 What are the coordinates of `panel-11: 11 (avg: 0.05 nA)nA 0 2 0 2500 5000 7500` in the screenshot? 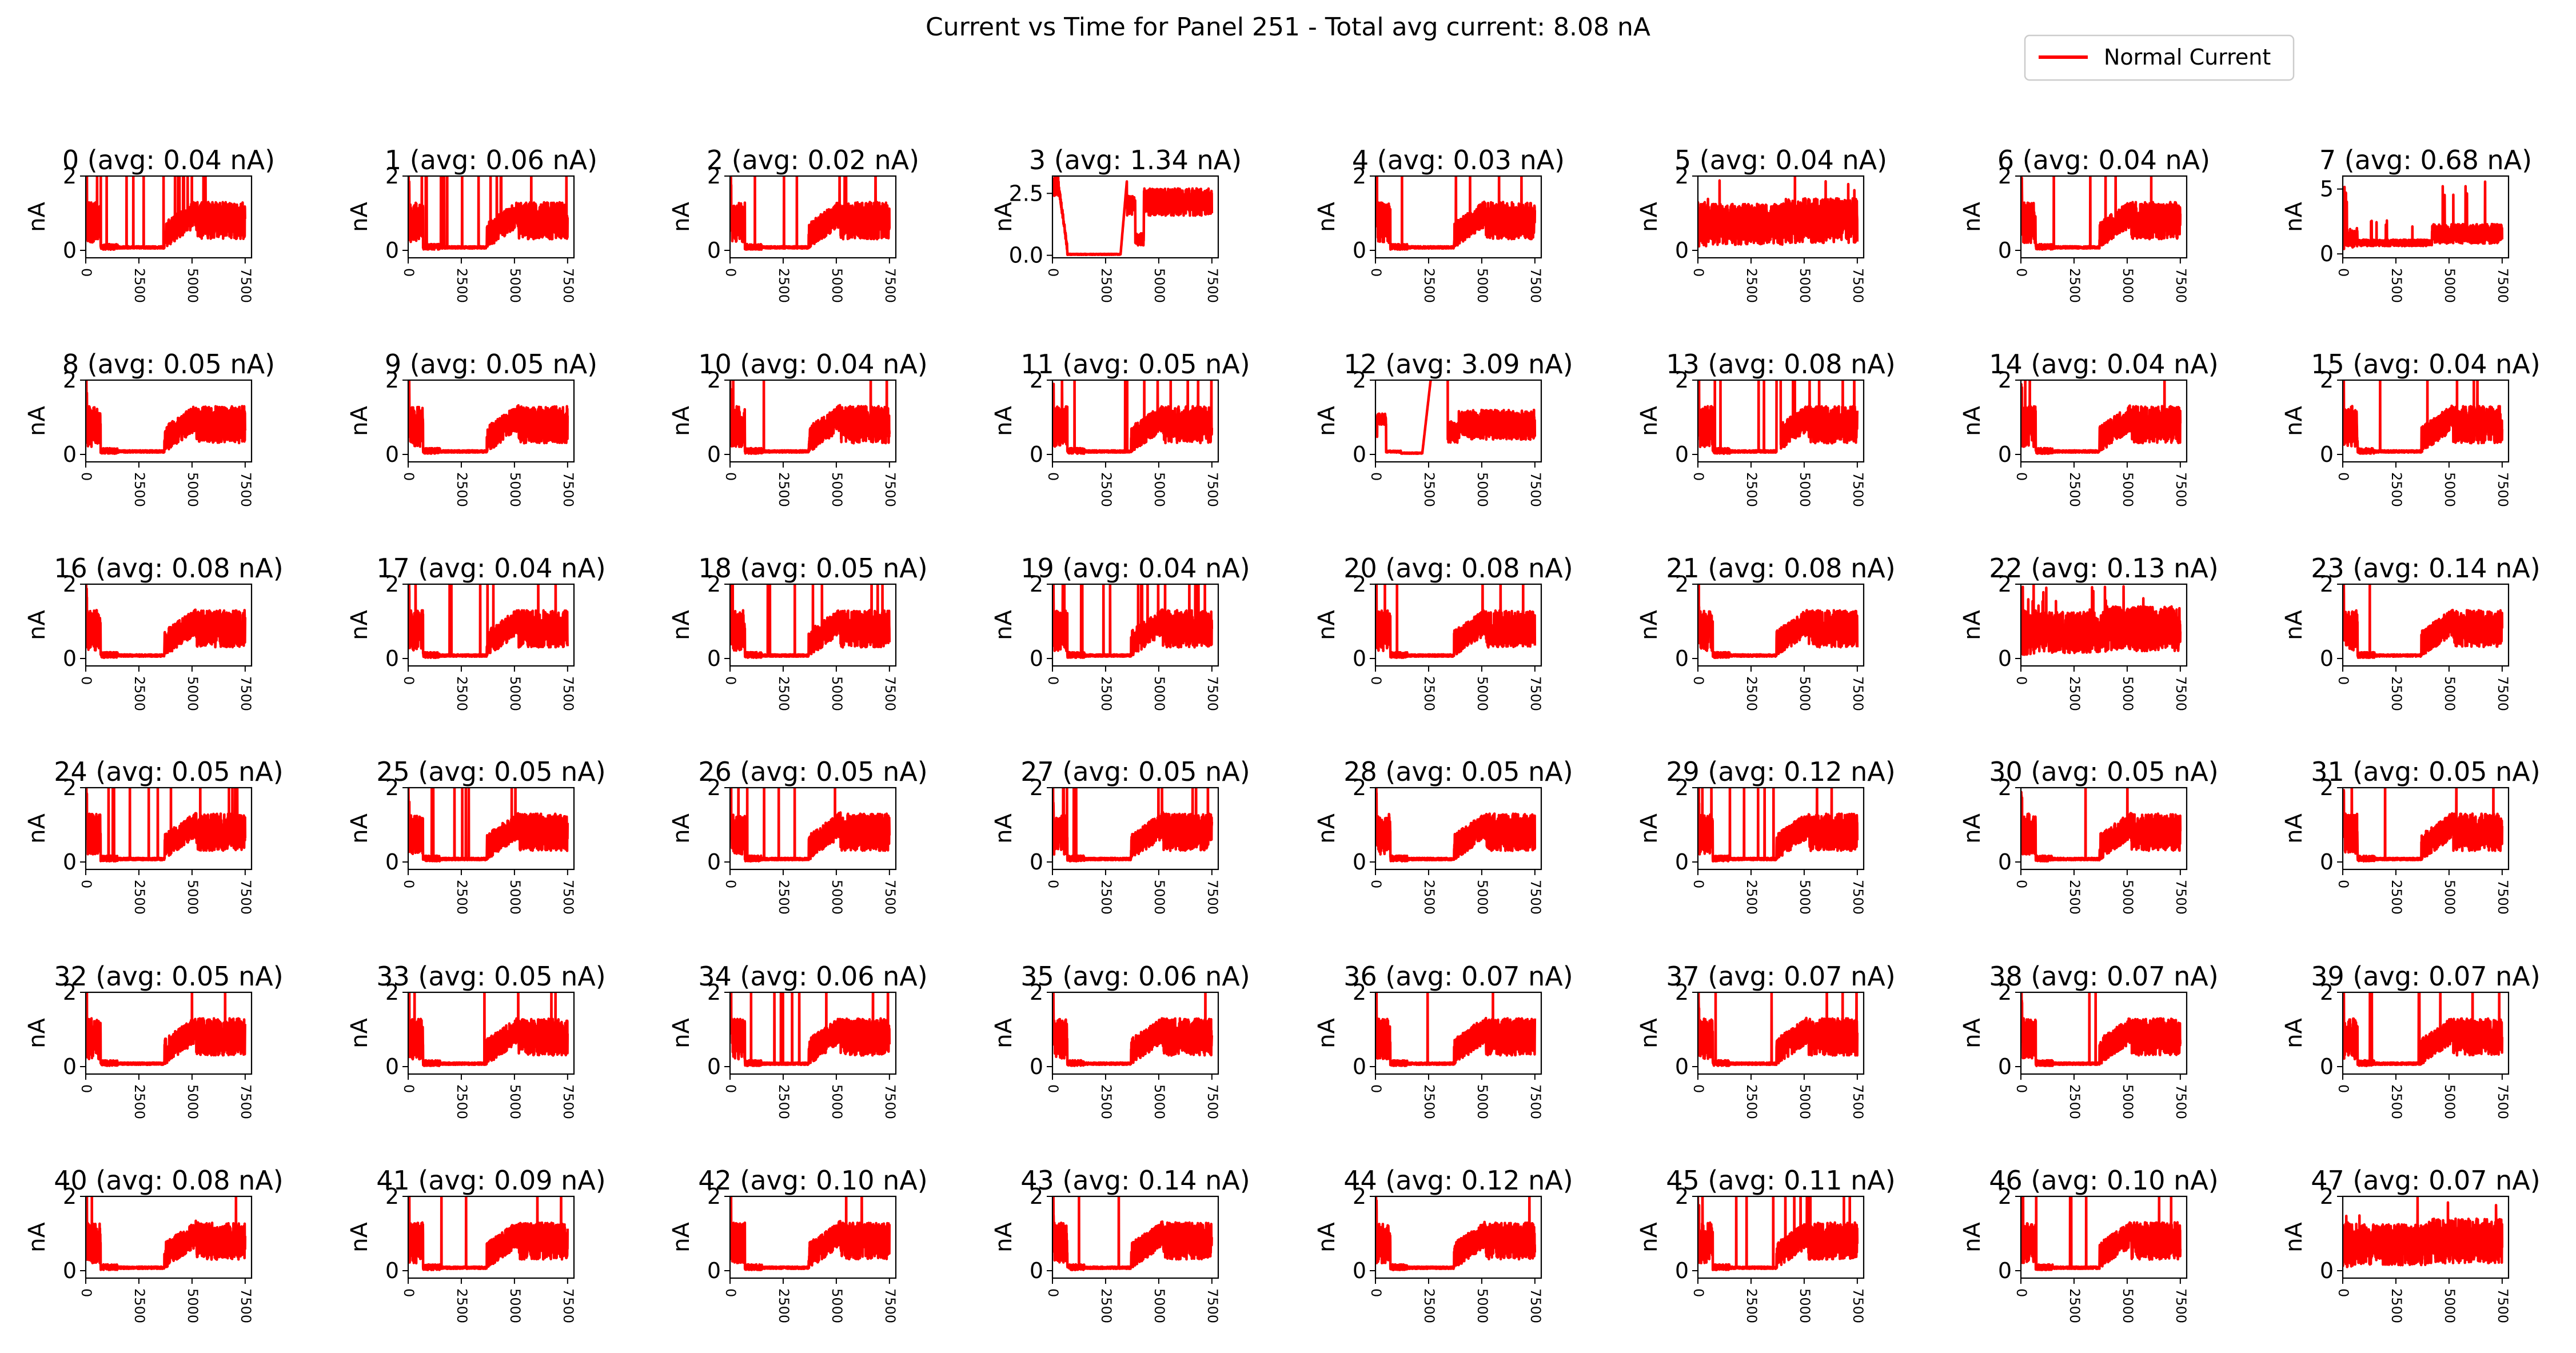 It's located at (1120, 428).